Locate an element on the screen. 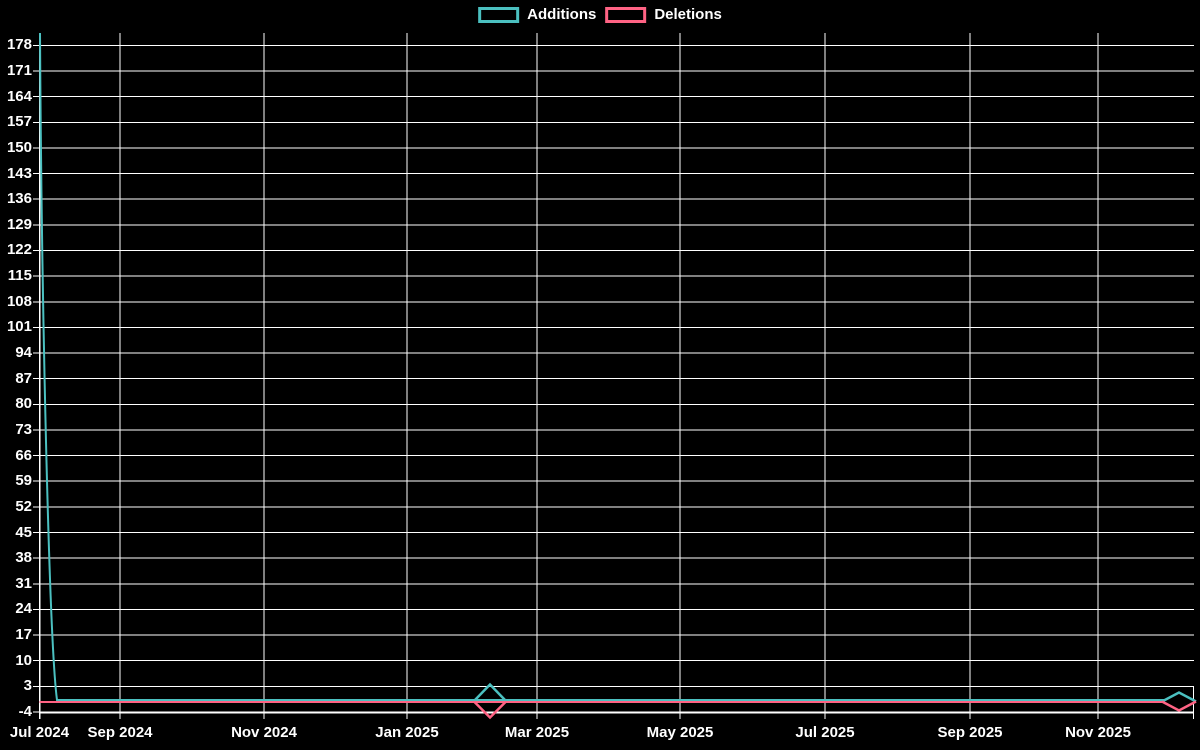 Image resolution: width=1200 pixels, height=750 pixels. deletions-legend-label: Deletions is located at coordinates (688, 14).